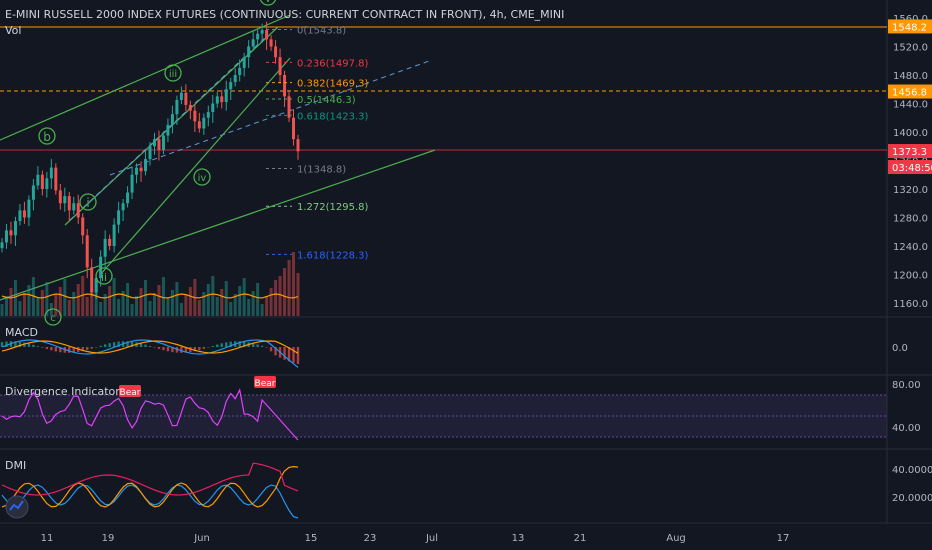  What do you see at coordinates (912, 470) in the screenshot?
I see `dmi-tick-40: 40.0000` at bounding box center [912, 470].